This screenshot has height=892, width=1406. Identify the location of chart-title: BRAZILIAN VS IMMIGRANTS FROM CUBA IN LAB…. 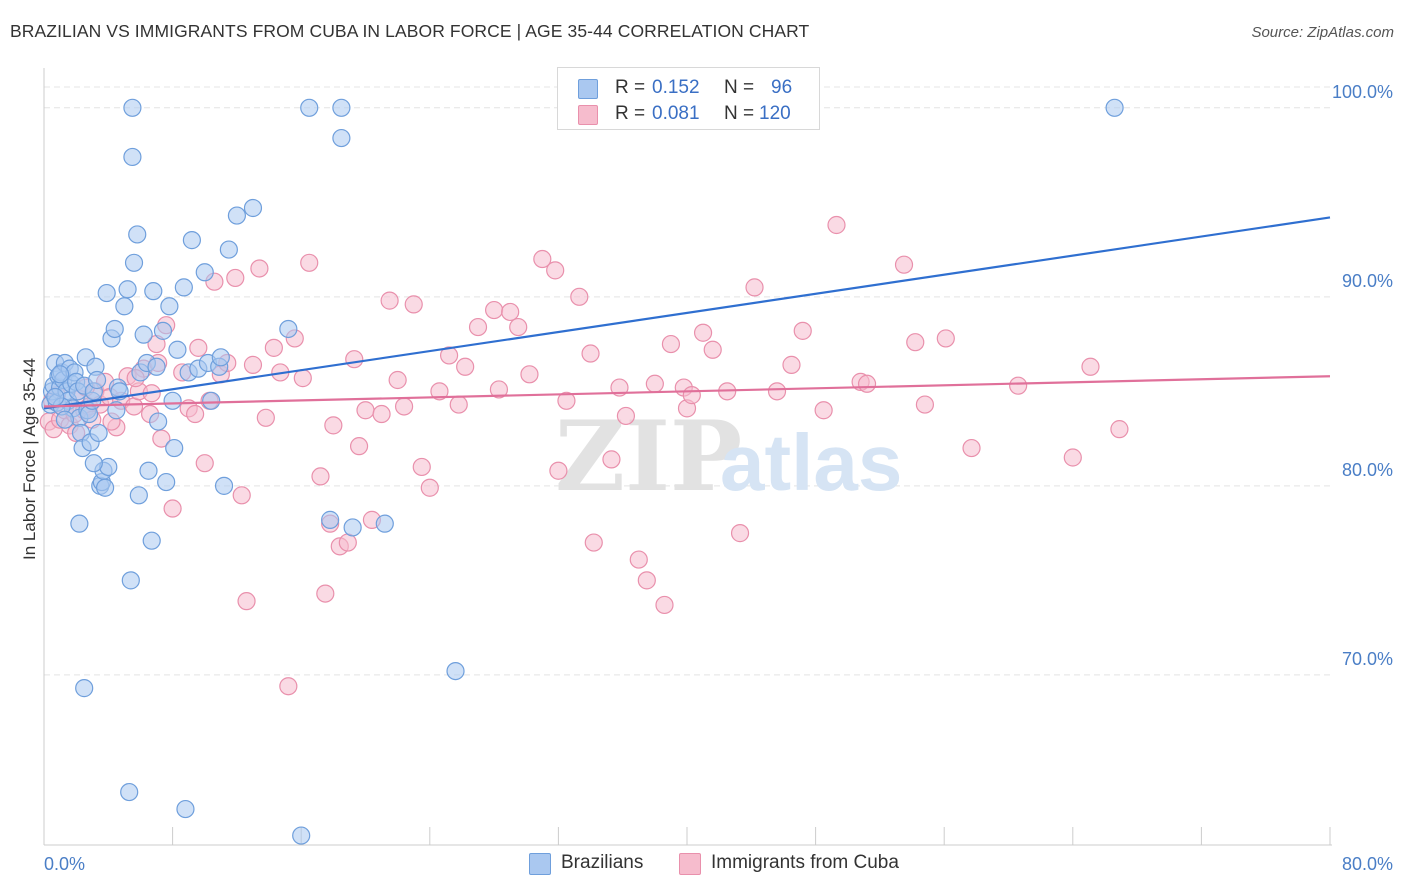
(410, 31).